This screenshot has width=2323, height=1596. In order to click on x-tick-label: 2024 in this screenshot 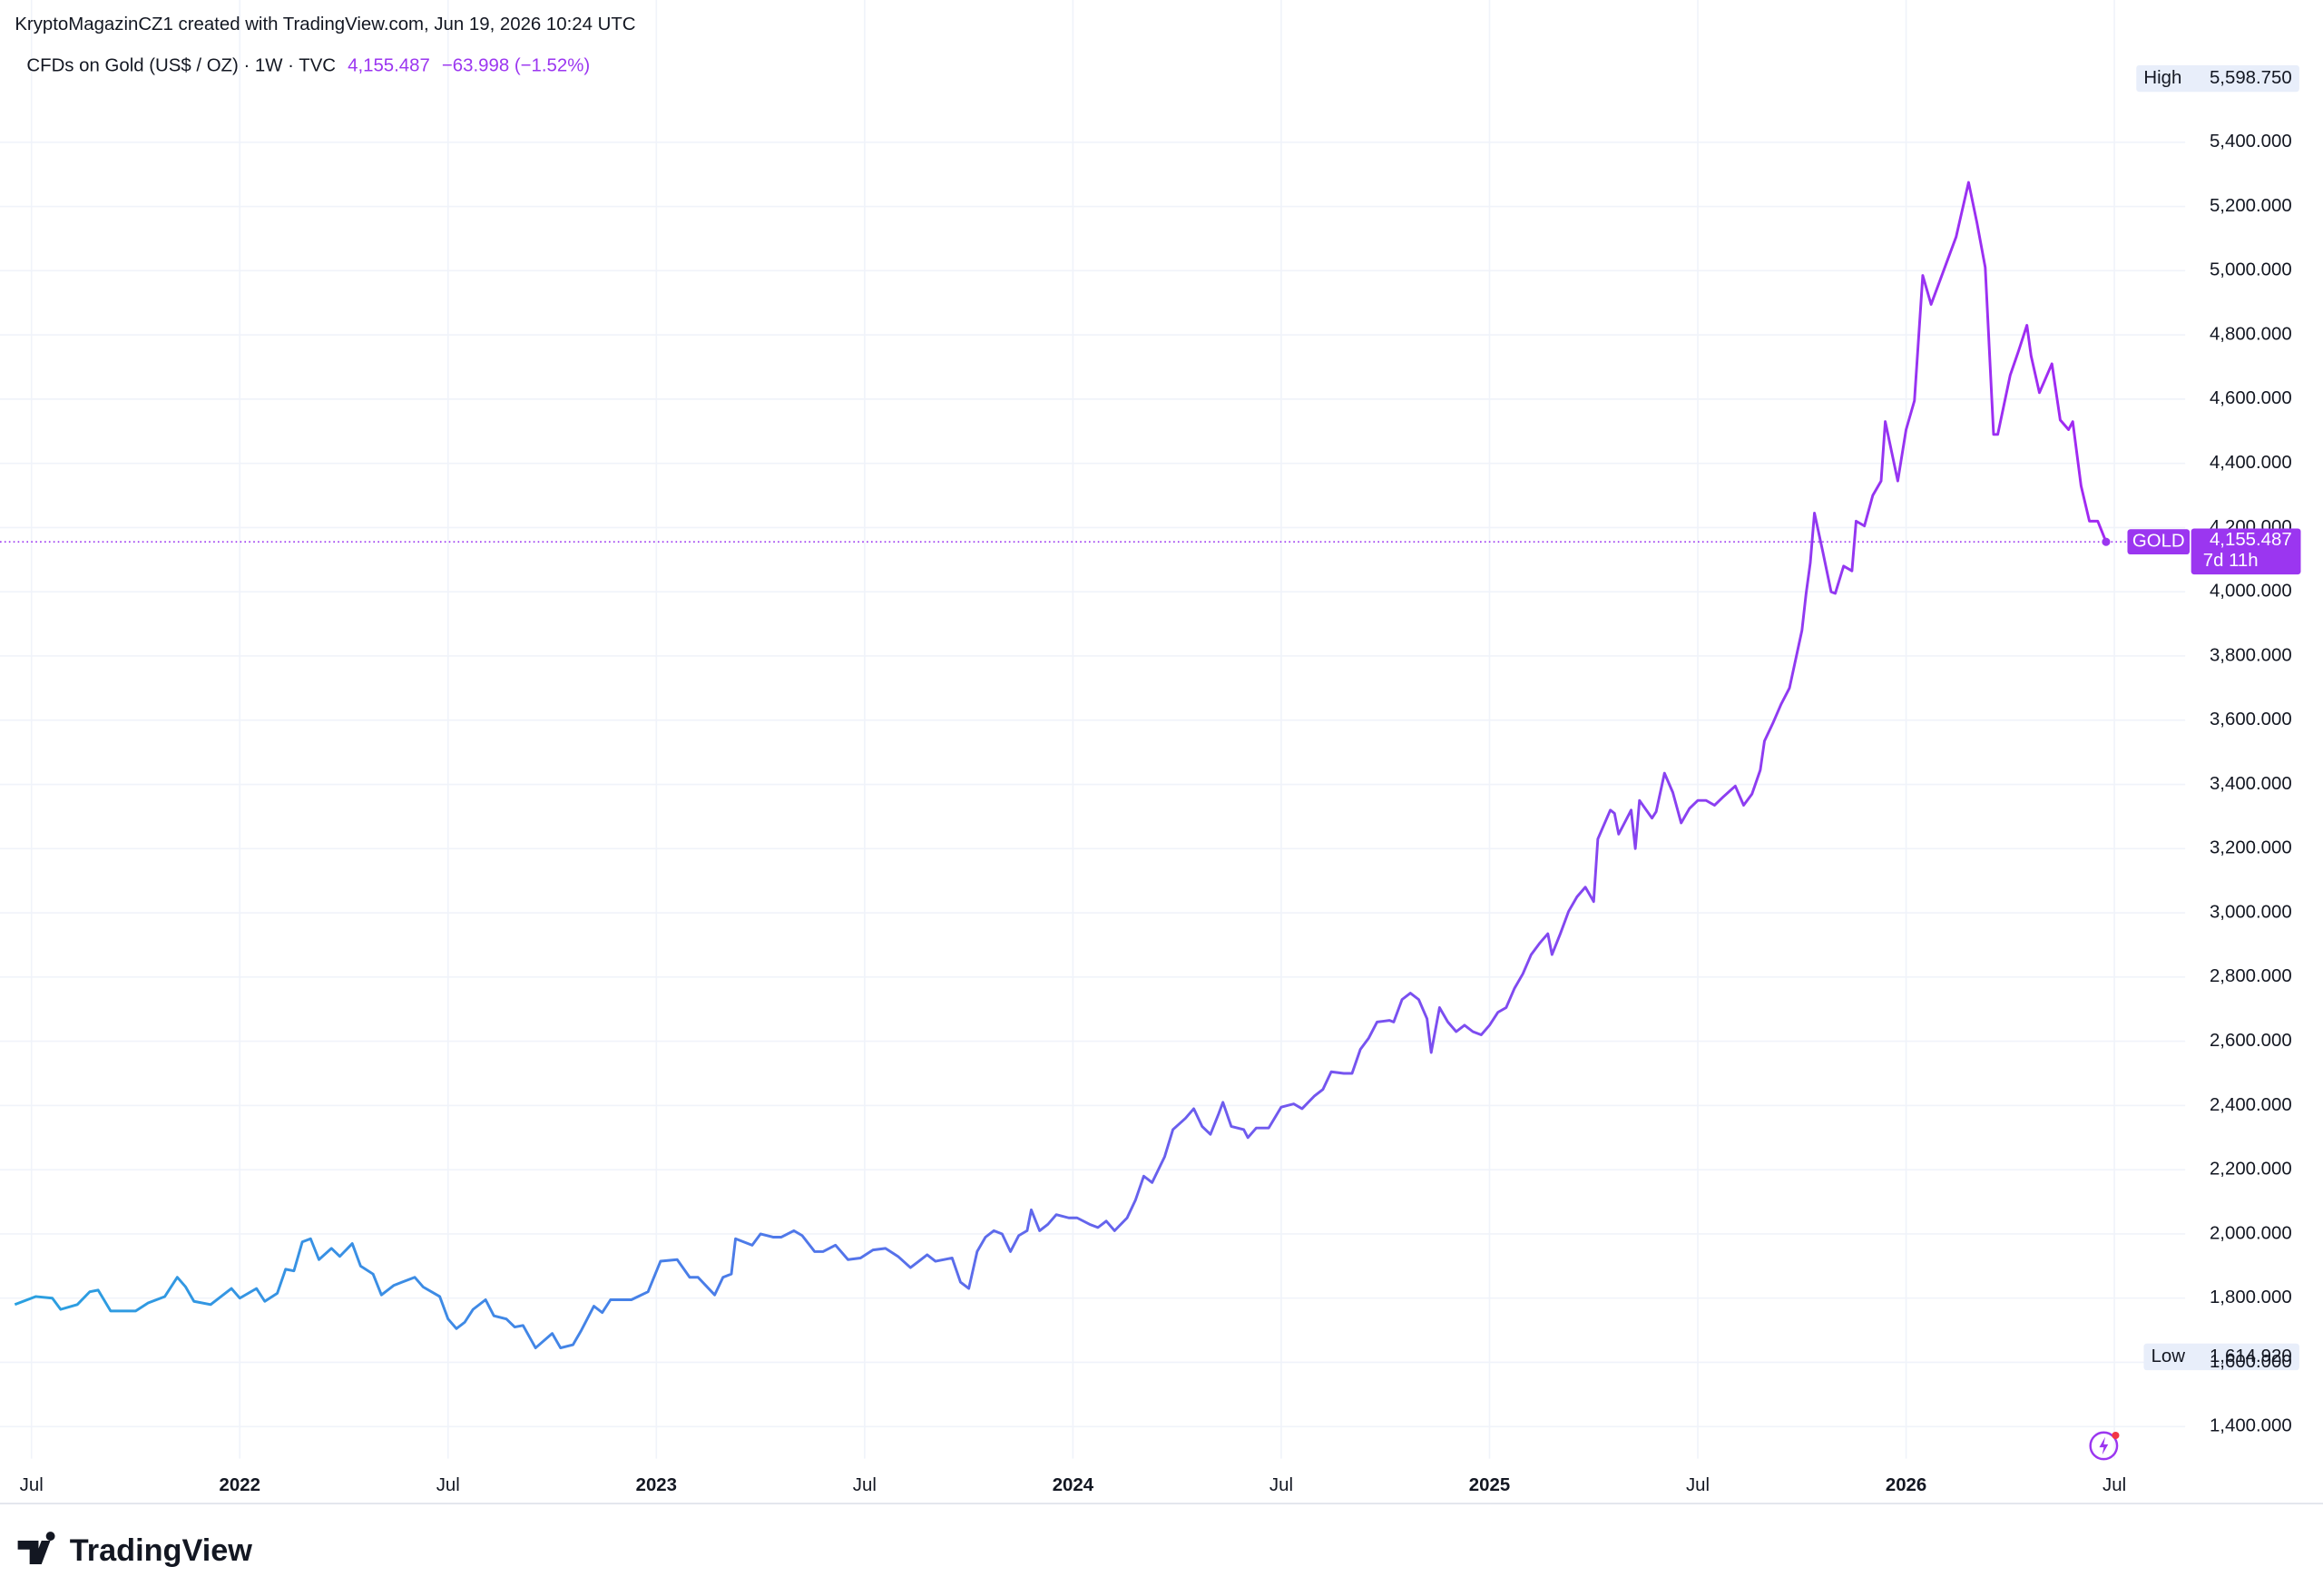, I will do `click(1073, 1485)`.